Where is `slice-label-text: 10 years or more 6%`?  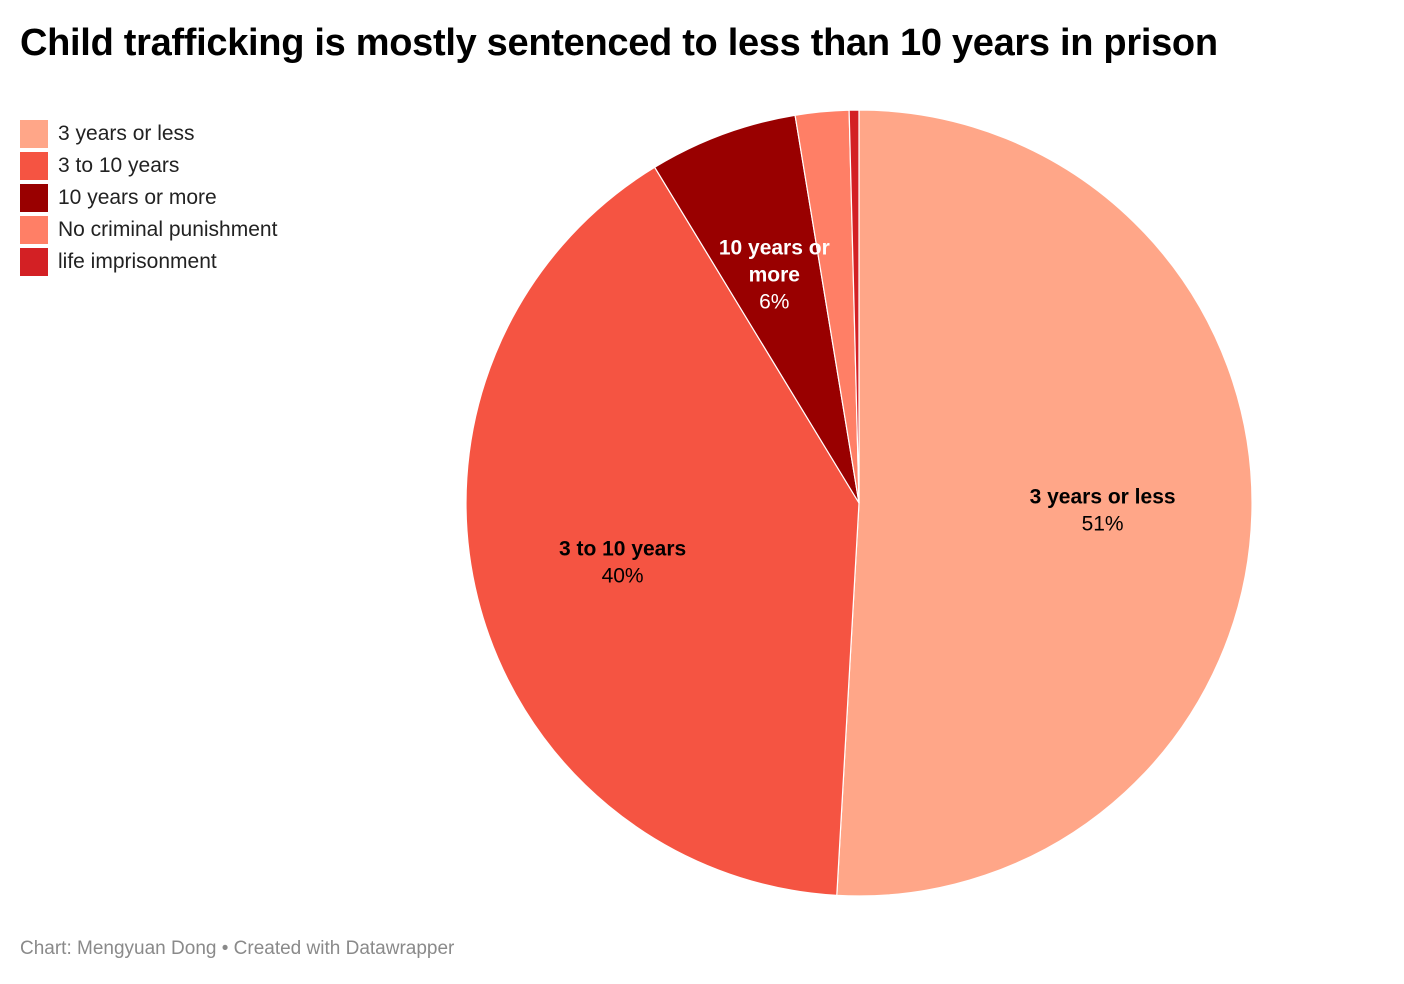 slice-label-text: 10 years or more 6% is located at coordinates (774, 275).